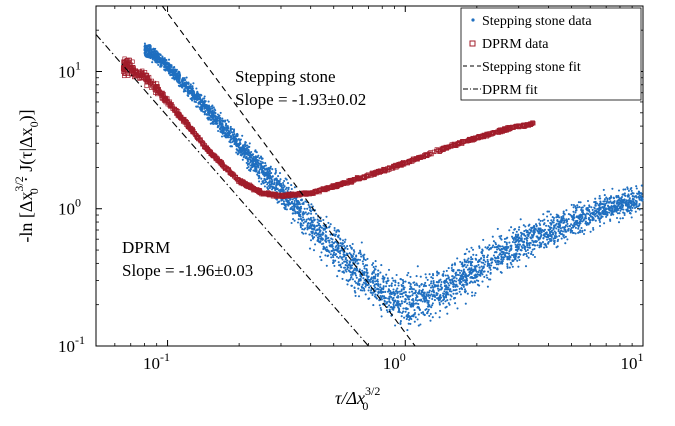 This screenshot has width=675, height=426. I want to click on y-tick-label: 101, so click(69, 69).